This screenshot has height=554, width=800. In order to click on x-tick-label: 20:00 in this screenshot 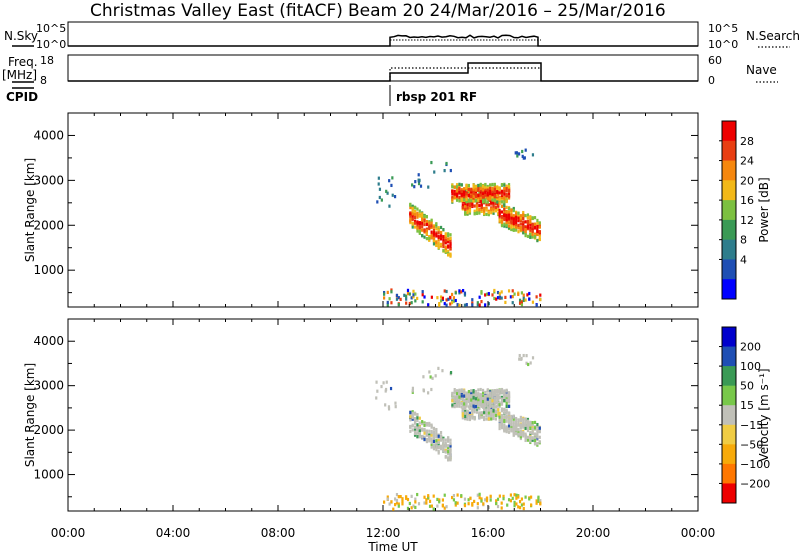, I will do `click(593, 533)`.